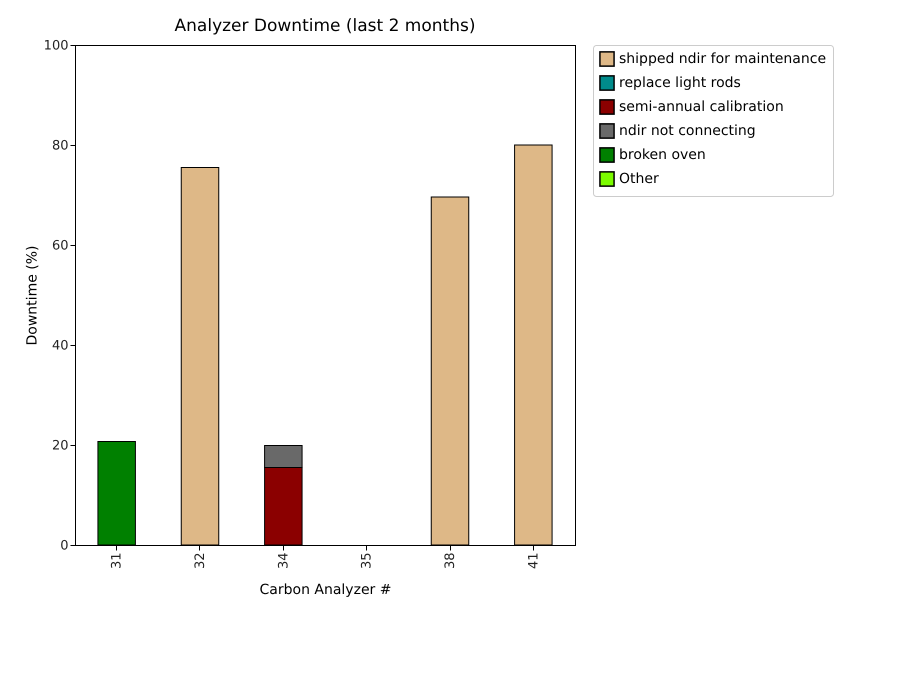 The height and width of the screenshot is (677, 899). Describe the element at coordinates (450, 561) in the screenshot. I see `x-tick-label: 38` at that location.